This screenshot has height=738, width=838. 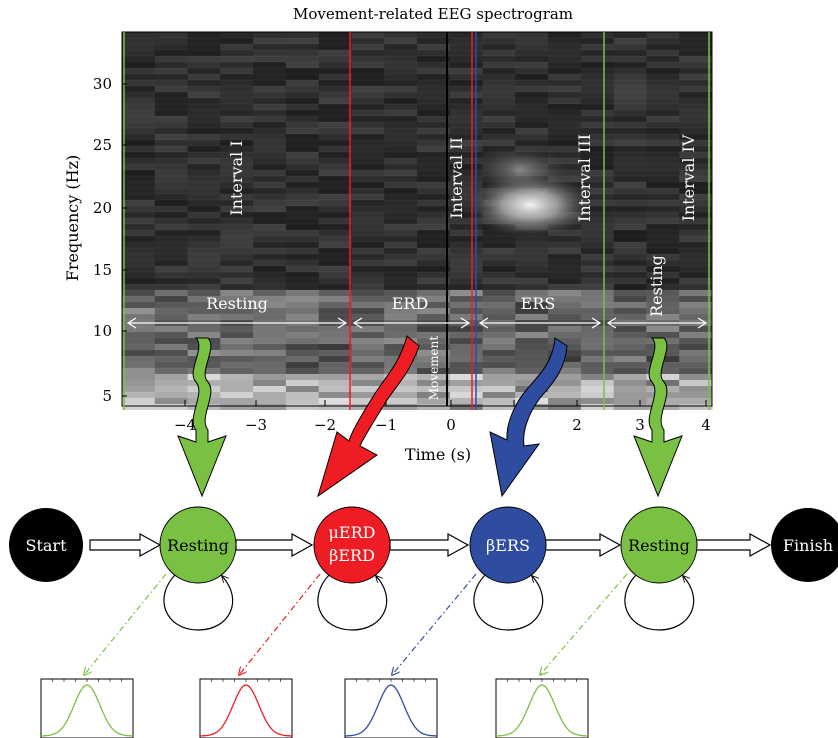 What do you see at coordinates (659, 545) in the screenshot?
I see `state-resting-2-node` at bounding box center [659, 545].